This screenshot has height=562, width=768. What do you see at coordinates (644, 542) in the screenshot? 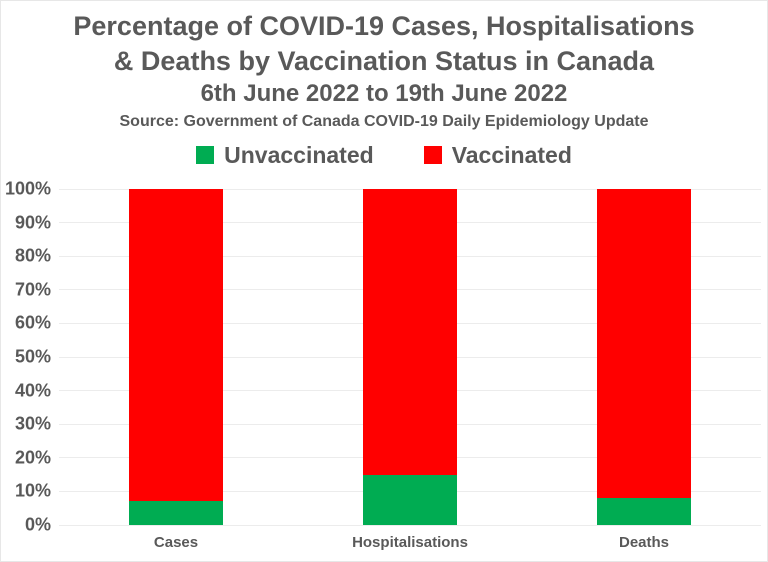
I see `x-axis-label-deaths: Deaths` at bounding box center [644, 542].